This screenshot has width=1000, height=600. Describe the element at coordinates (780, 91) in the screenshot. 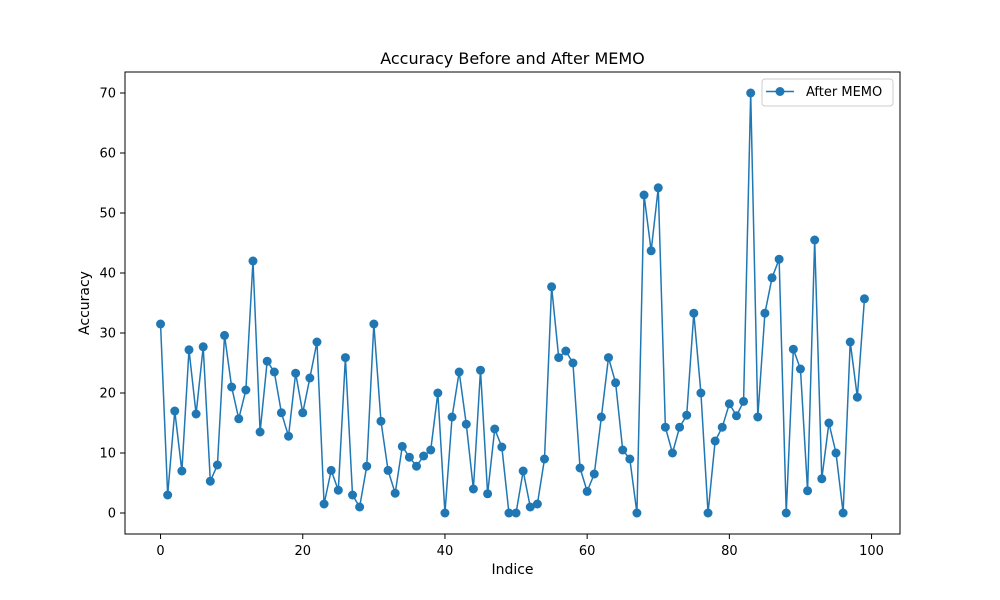

I see `legend-point-marker` at that location.